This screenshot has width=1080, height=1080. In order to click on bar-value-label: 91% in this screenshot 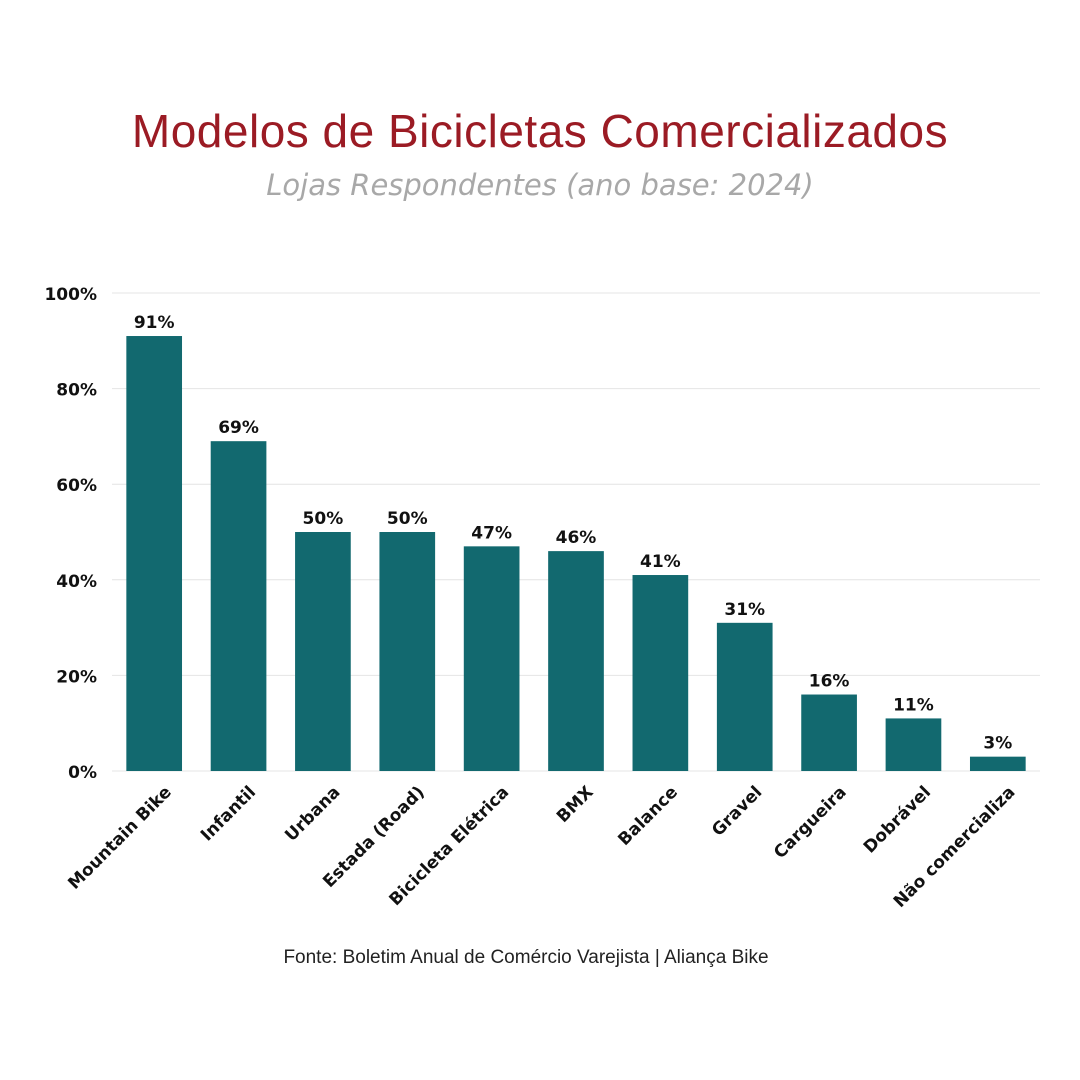, I will do `click(154, 323)`.